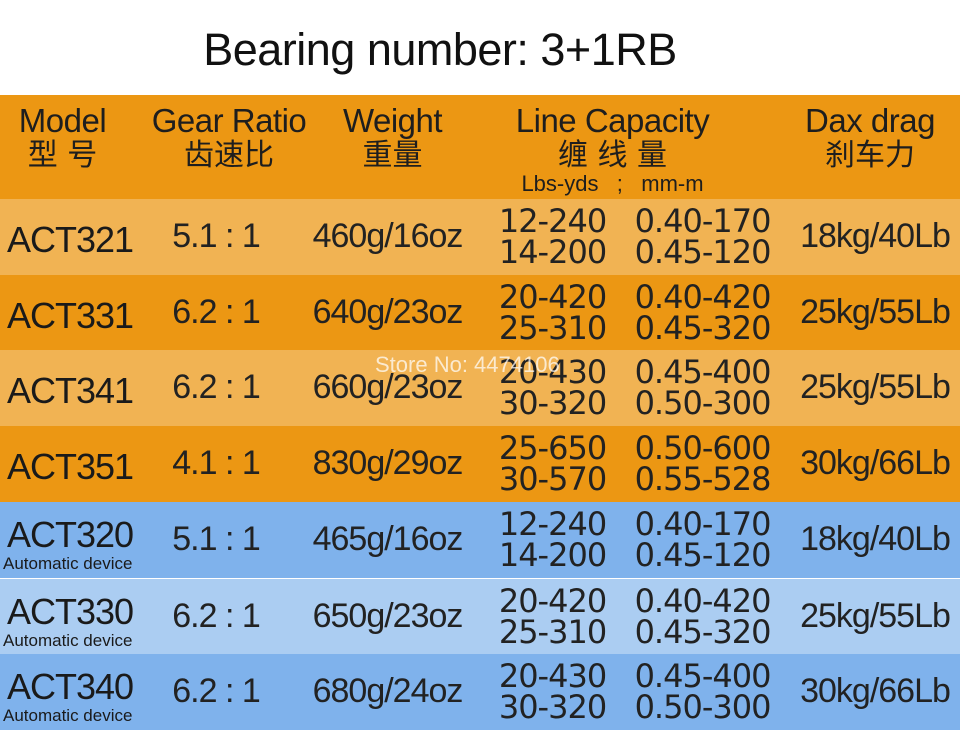 This screenshot has height=730, width=960. Describe the element at coordinates (229, 120) in the screenshot. I see `header-gear-ratio-en: Gear Ratio` at that location.